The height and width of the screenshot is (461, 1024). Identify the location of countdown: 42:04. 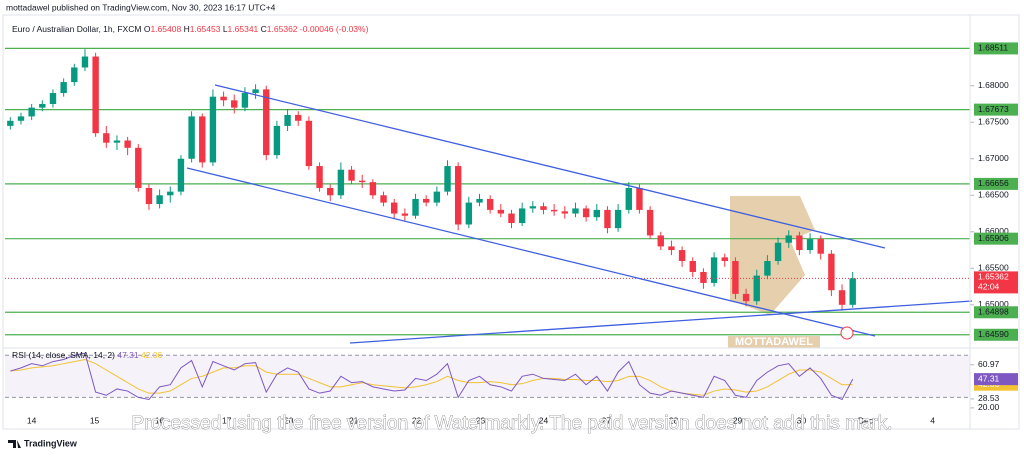
(989, 287).